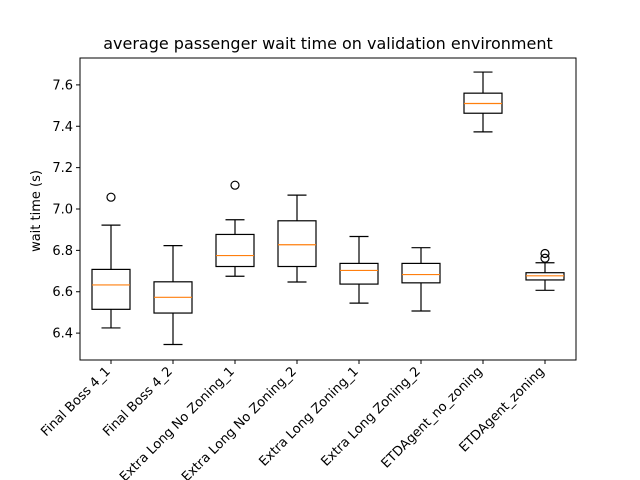 The width and height of the screenshot is (640, 480). I want to click on y-tick-label: 7.2, so click(62, 168).